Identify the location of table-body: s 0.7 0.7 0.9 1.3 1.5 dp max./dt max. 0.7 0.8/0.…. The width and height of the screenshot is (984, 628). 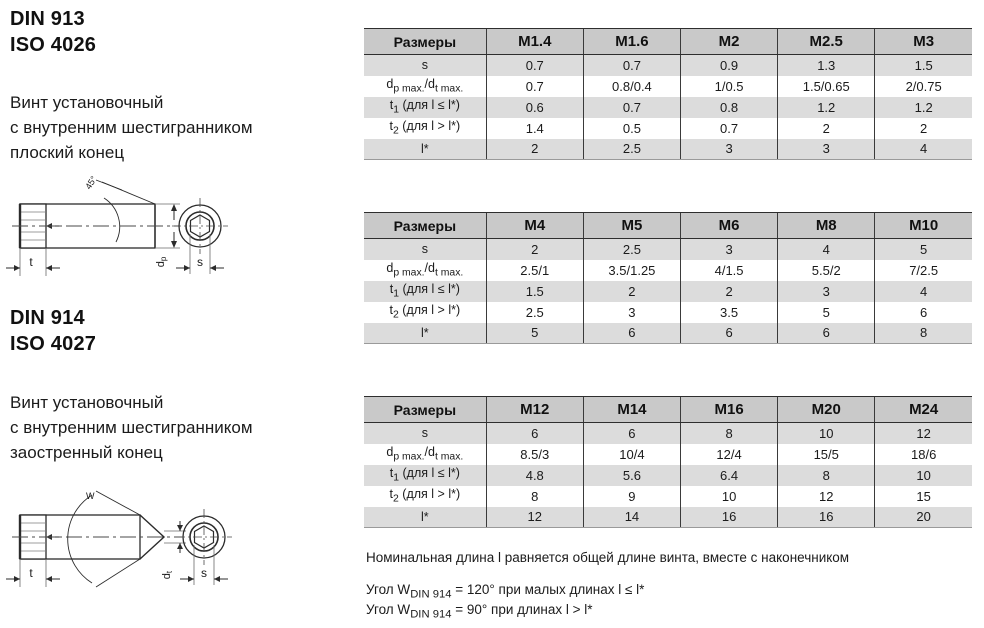
(668, 107).